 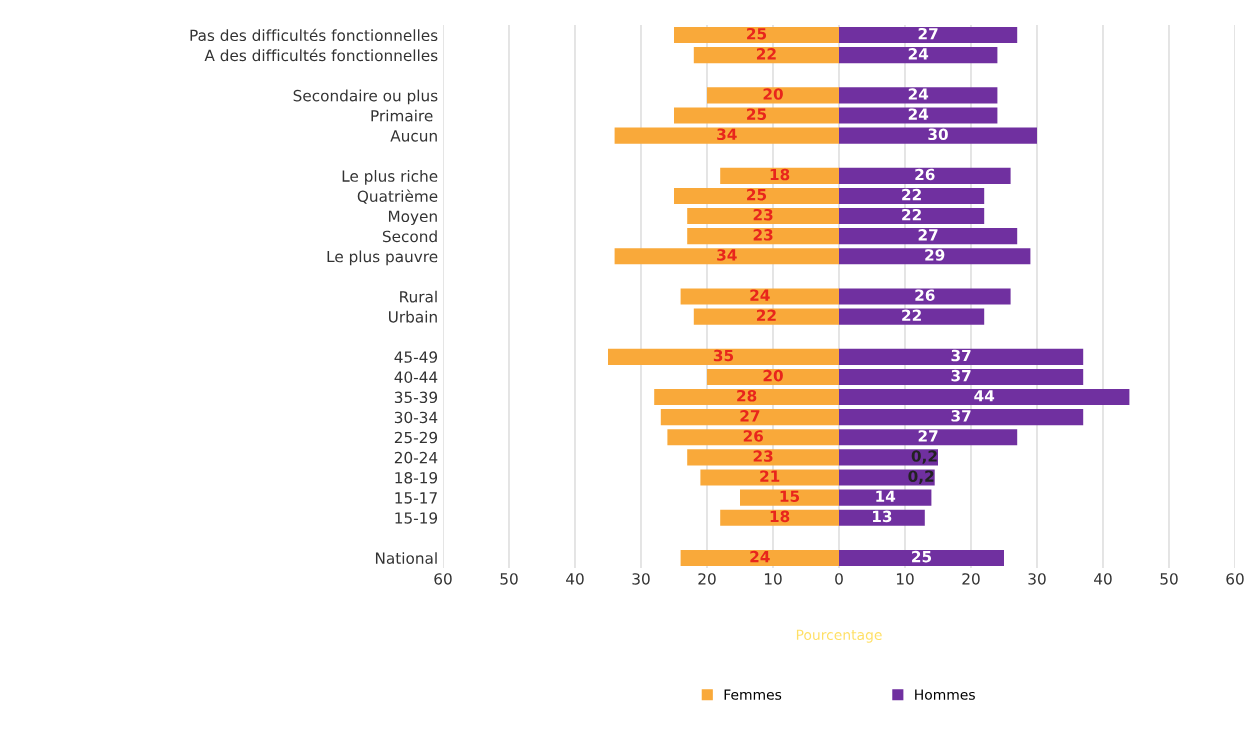 I want to click on data-label: 35, so click(x=723, y=355).